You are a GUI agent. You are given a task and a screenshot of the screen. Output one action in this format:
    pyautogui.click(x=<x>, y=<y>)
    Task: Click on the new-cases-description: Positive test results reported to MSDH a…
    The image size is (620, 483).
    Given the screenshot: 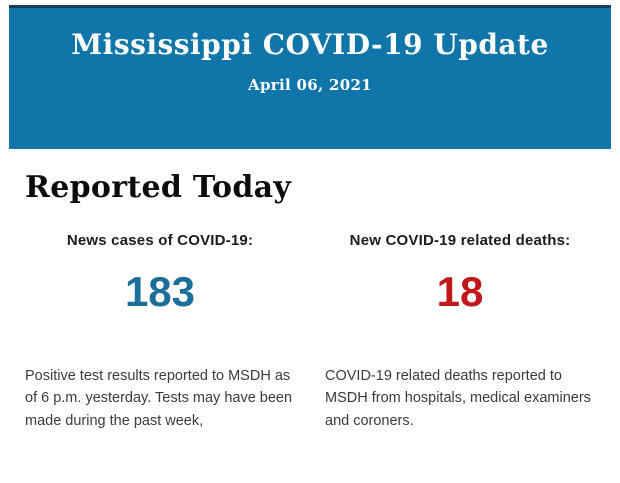 What is the action you would take?
    pyautogui.click(x=159, y=398)
    